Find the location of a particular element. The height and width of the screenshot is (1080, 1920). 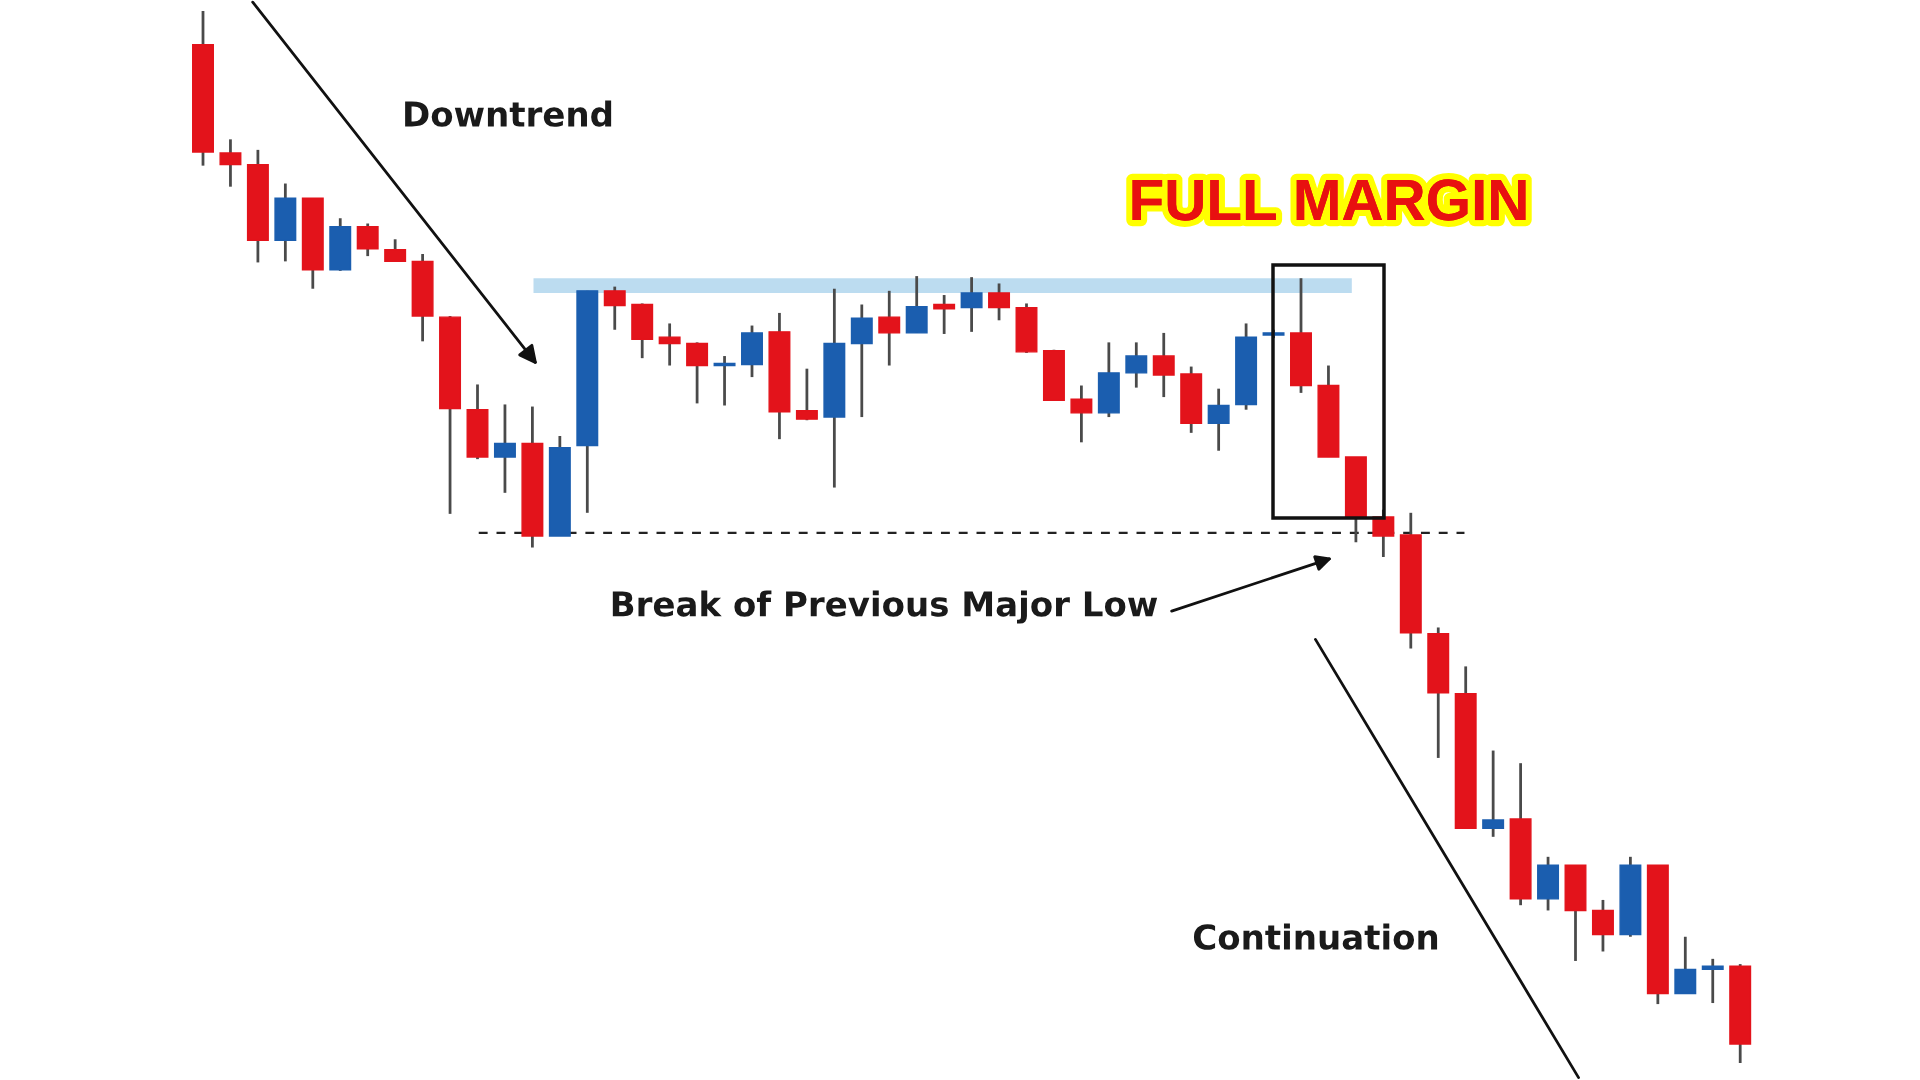

annotation: Continuation is located at coordinates (1315, 936).